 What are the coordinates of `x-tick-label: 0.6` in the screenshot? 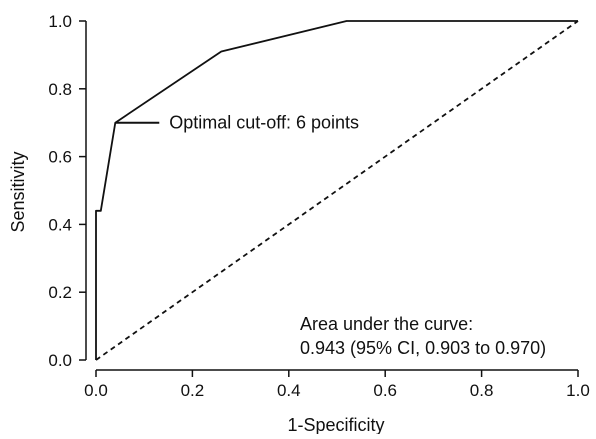 It's located at (385, 390).